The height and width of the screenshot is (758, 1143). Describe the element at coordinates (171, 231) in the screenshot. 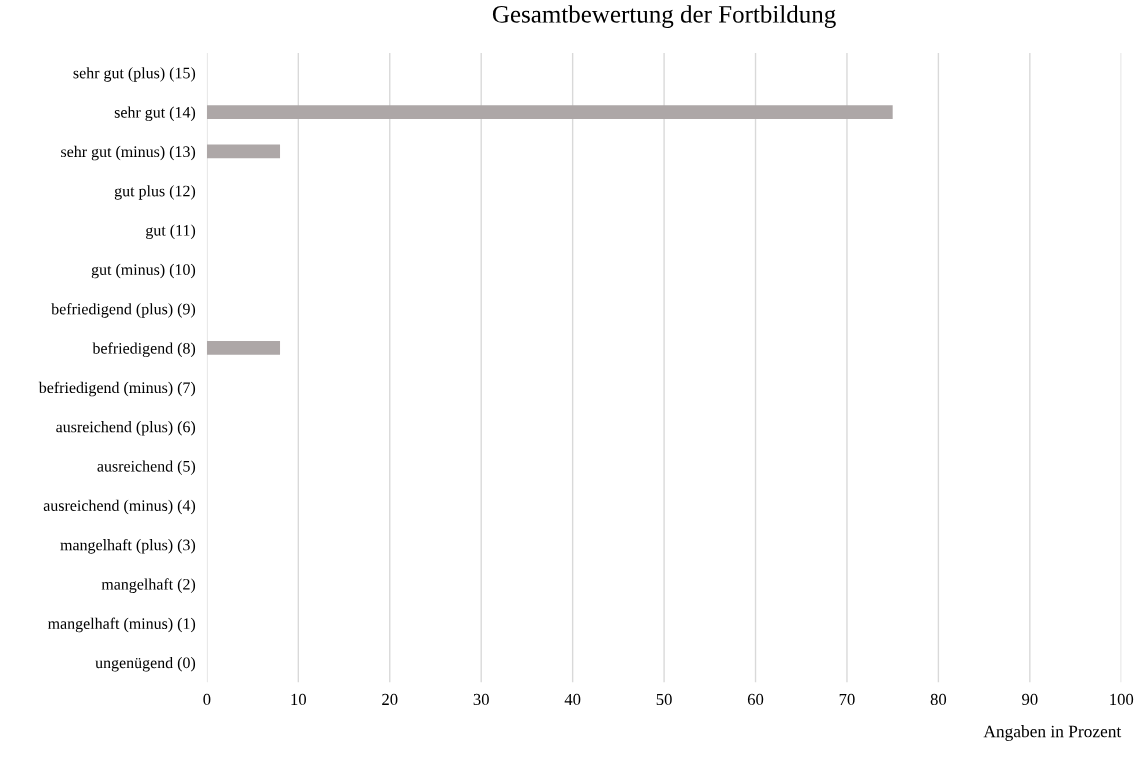

I see `y-tick-label: gut (11)` at that location.